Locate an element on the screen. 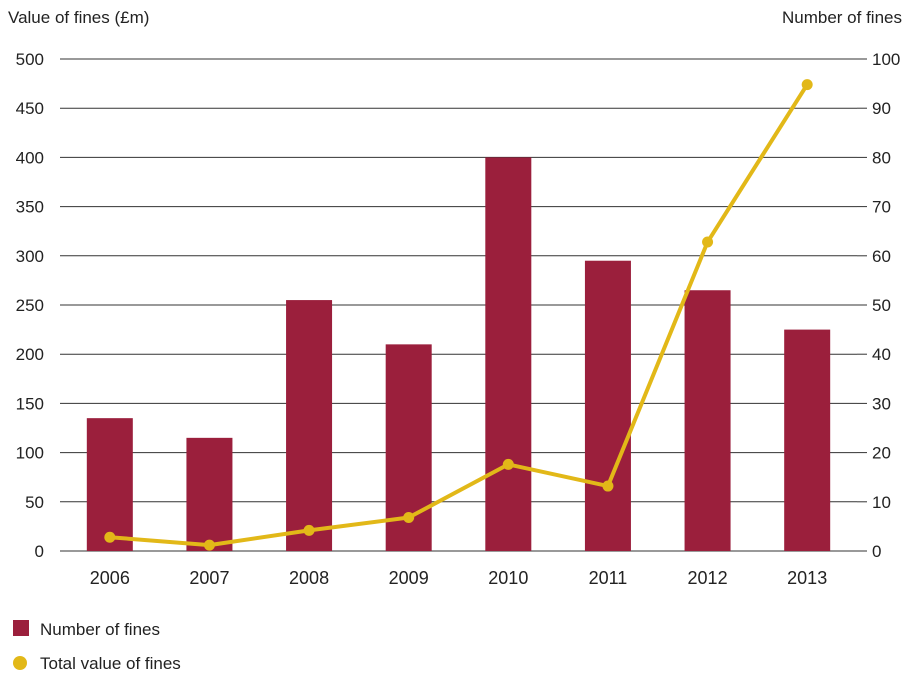 This screenshot has width=907, height=675. left-tick-label: 150 is located at coordinates (30, 403).